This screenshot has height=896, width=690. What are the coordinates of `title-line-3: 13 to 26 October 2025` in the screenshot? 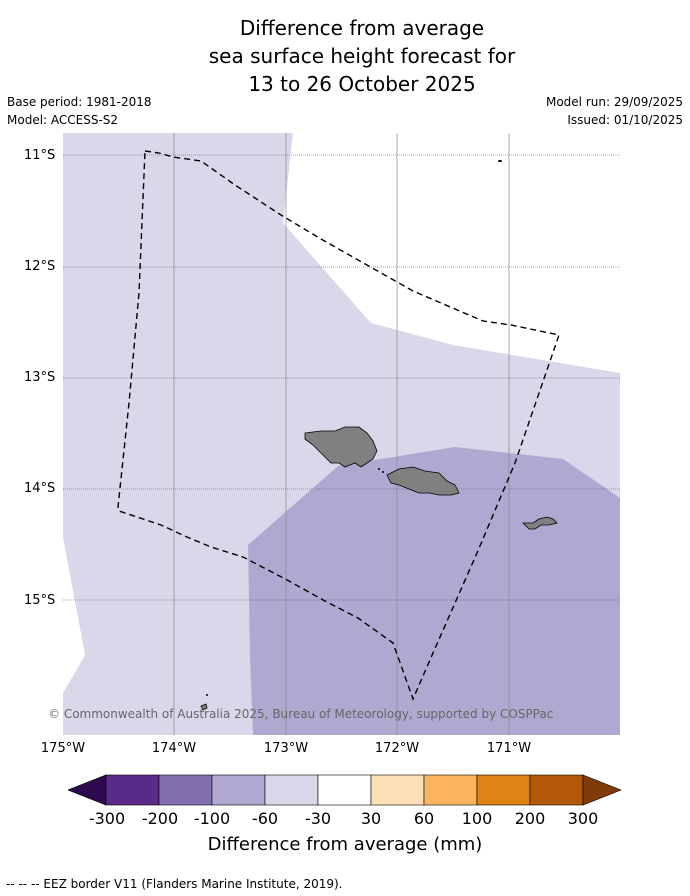 It's located at (362, 84).